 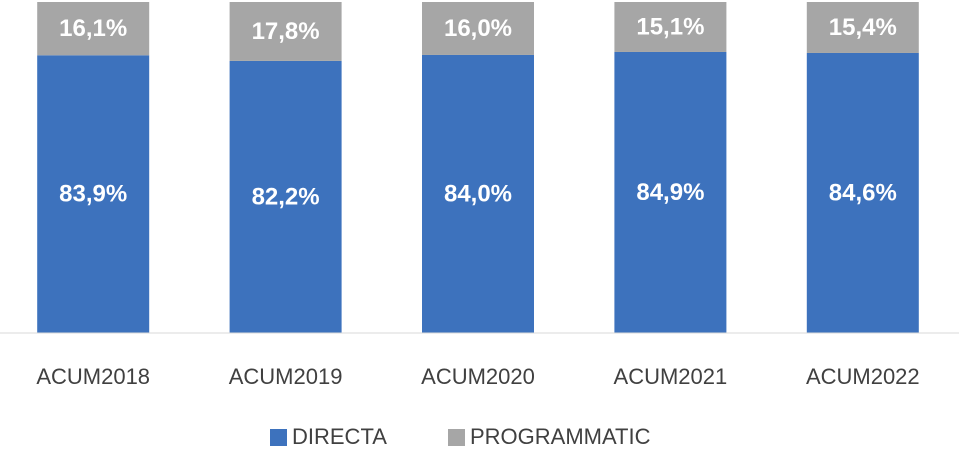 I want to click on legend-label: PROGRAMMATIC, so click(x=560, y=436).